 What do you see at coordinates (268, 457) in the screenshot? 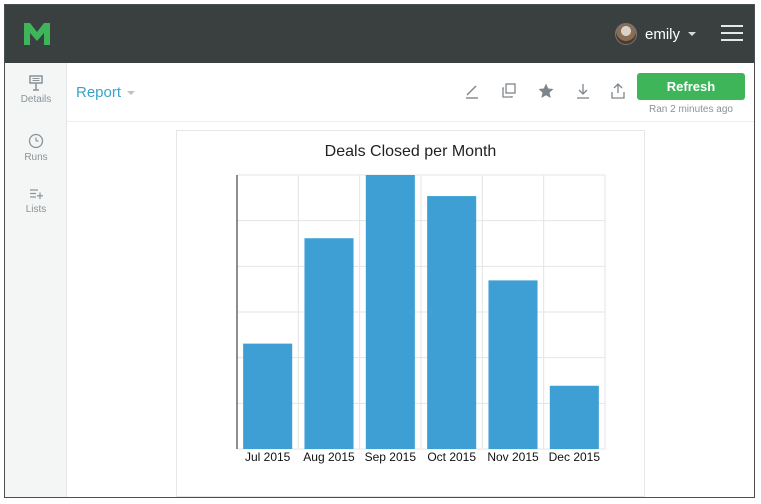
I see `x-tick-label: Jul 2015` at bounding box center [268, 457].